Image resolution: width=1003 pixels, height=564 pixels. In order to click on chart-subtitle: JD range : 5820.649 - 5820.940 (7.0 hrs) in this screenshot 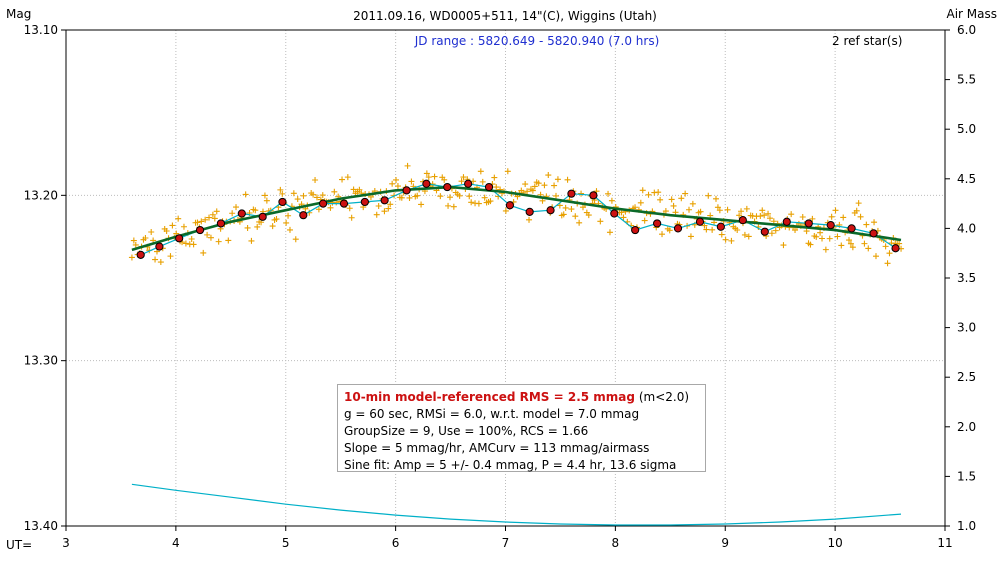, I will do `click(537, 41)`.